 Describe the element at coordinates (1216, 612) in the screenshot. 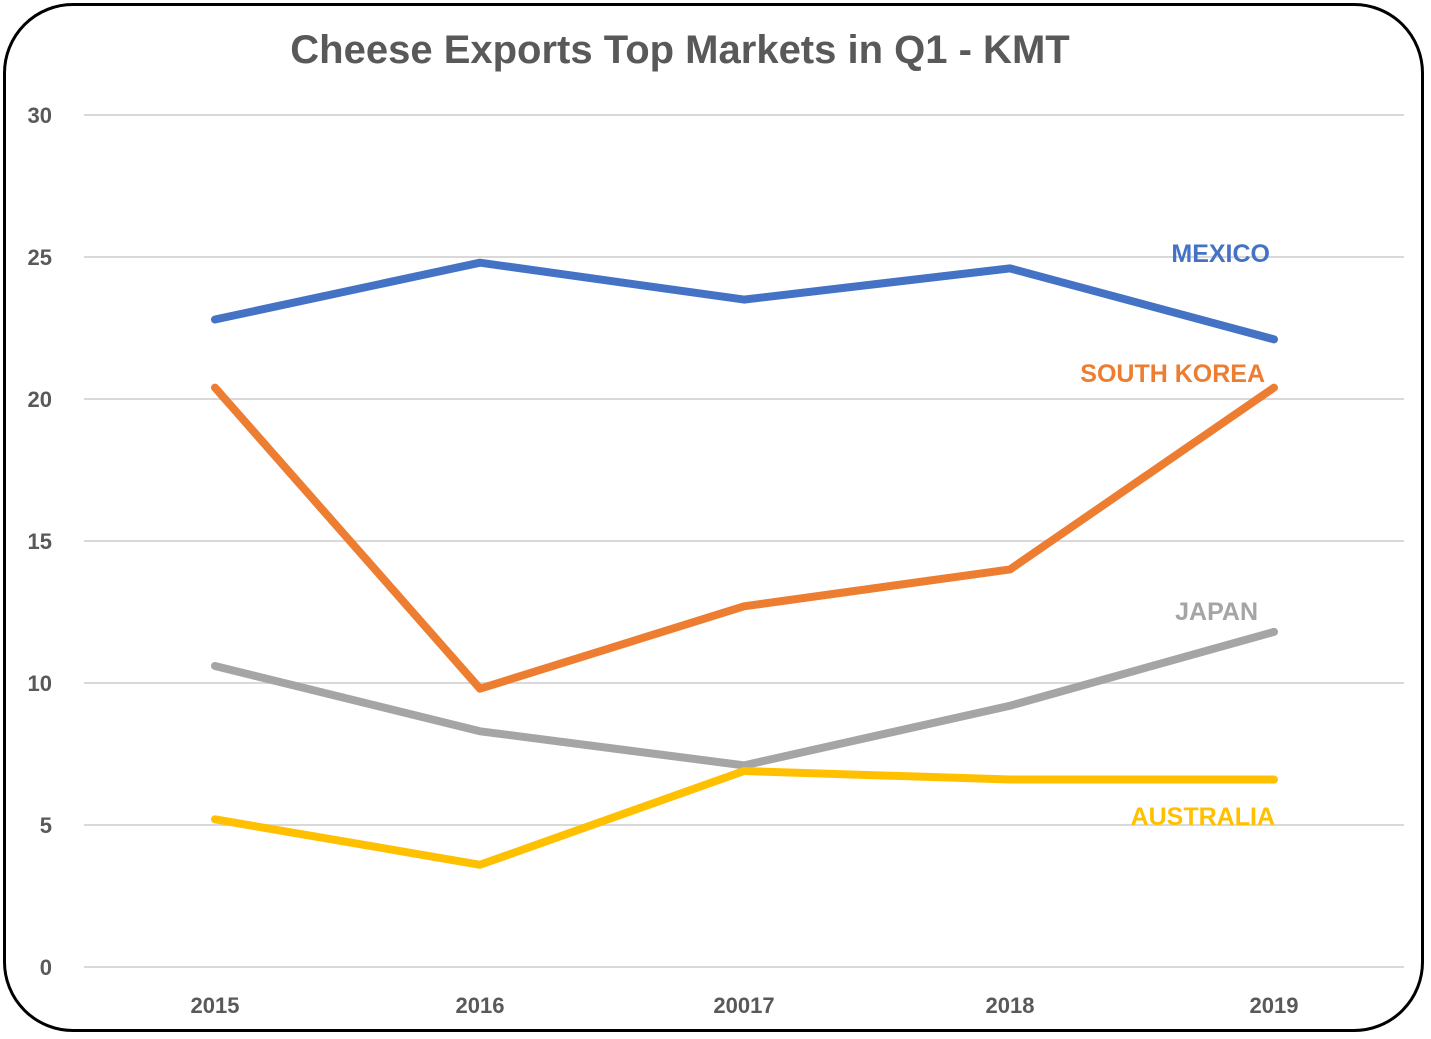

I see `series-label: JAPAN` at that location.